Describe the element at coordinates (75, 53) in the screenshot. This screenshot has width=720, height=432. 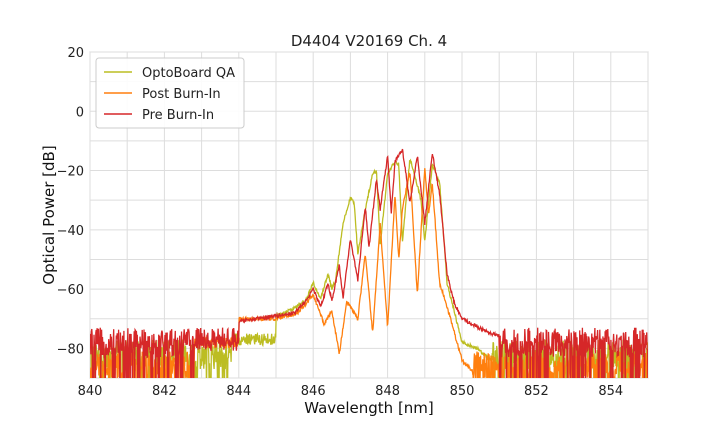
I see `y-tick-label: 20` at that location.